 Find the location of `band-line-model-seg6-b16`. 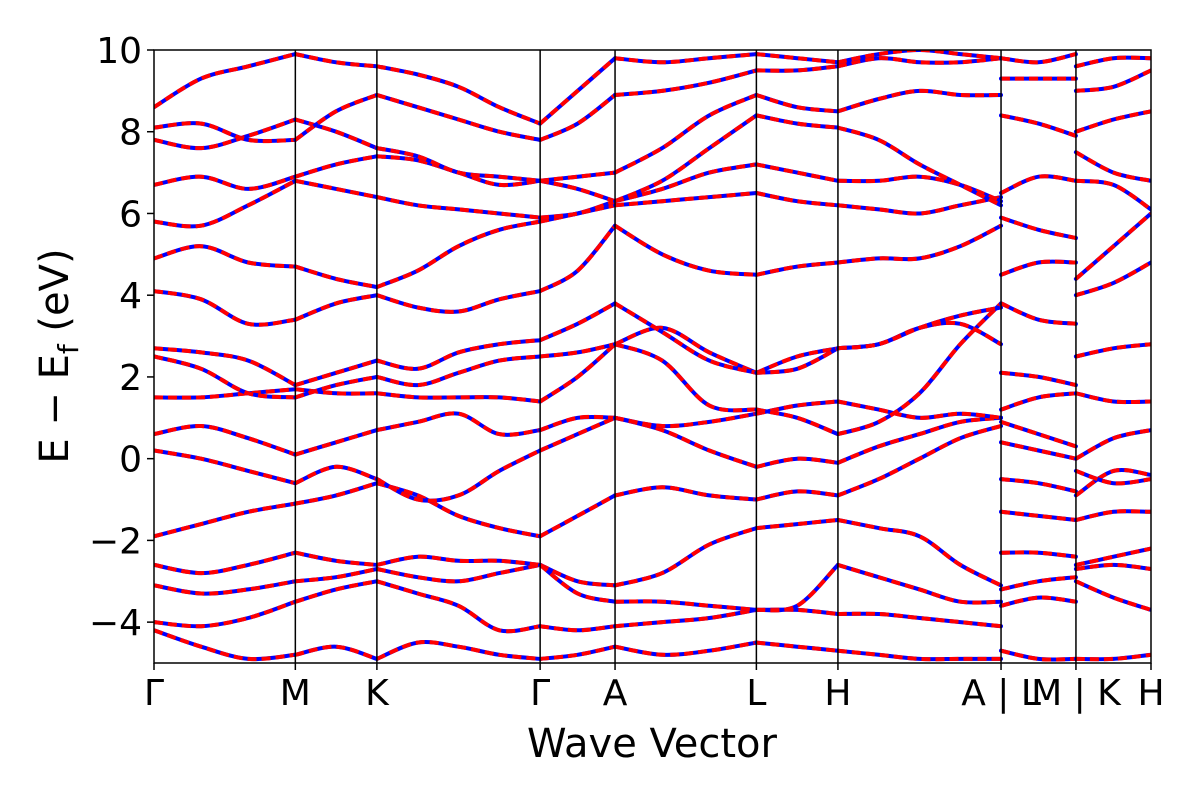

band-line-model-seg6-b16 is located at coordinates (919, 57).